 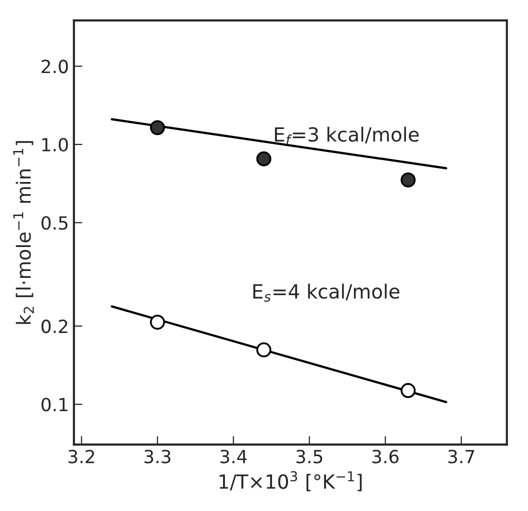 I want to click on x-tick-label: 3.3, so click(x=157, y=457).